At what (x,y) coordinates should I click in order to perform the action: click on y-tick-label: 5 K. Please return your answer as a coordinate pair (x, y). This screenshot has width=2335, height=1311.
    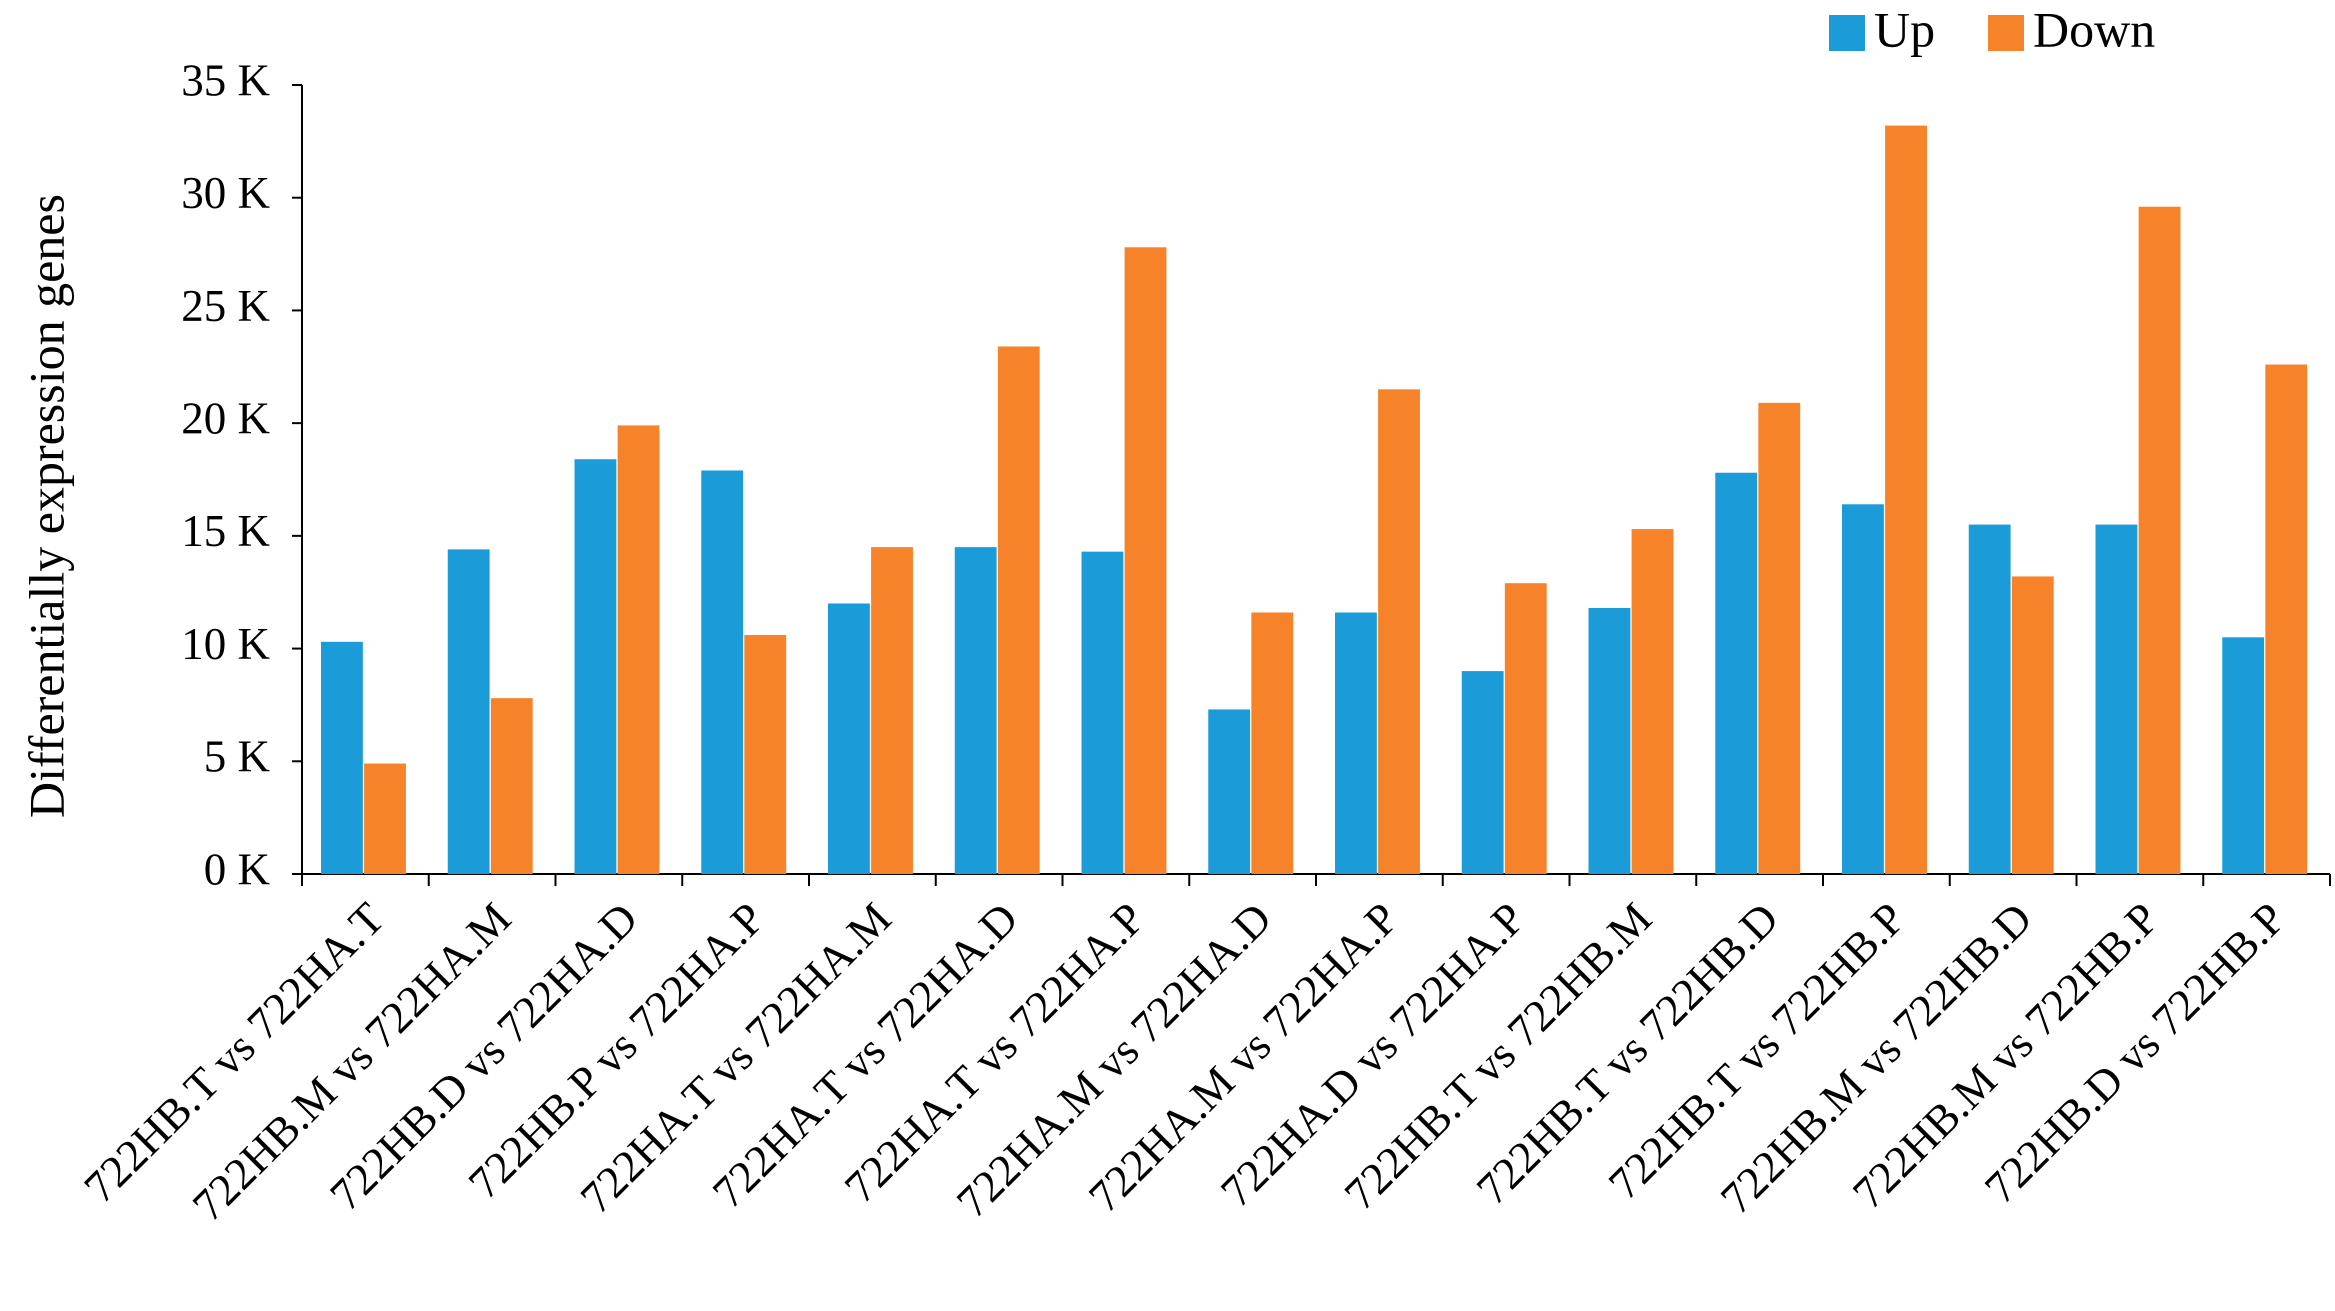
    Looking at the image, I should click on (237, 757).